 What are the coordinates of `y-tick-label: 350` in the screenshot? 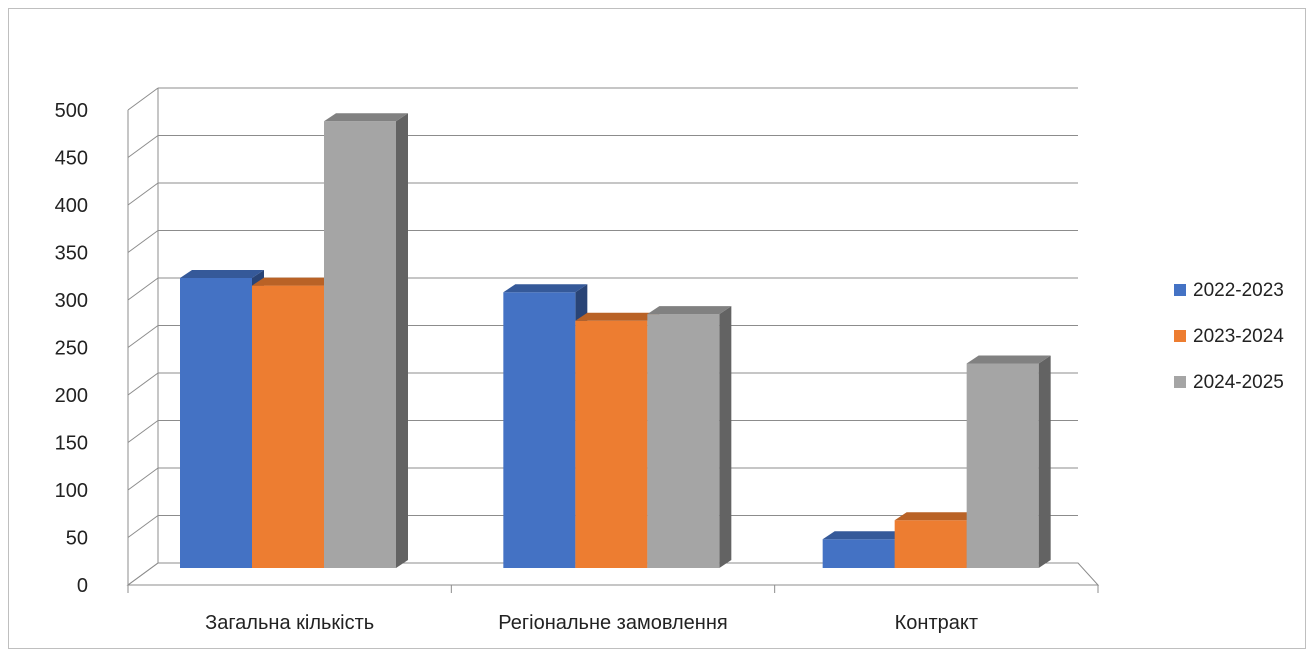 It's located at (71, 254).